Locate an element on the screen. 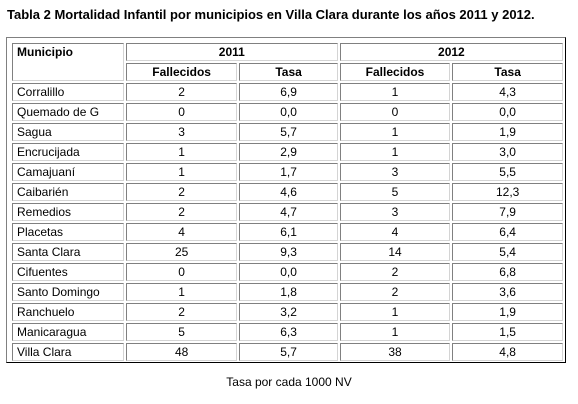 Image resolution: width=578 pixels, height=404 pixels. cell-fallecidos-2012: 0 is located at coordinates (395, 112).